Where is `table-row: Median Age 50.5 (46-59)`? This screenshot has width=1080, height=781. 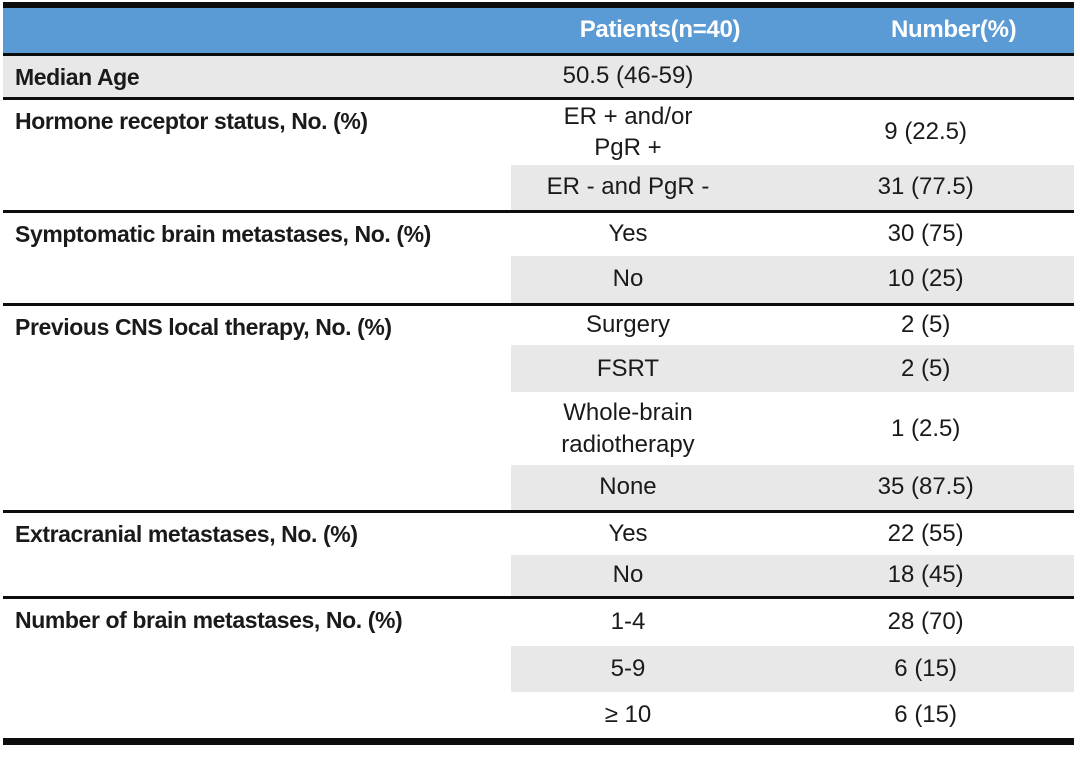
table-row: Median Age 50.5 (46-59) is located at coordinates (538, 76).